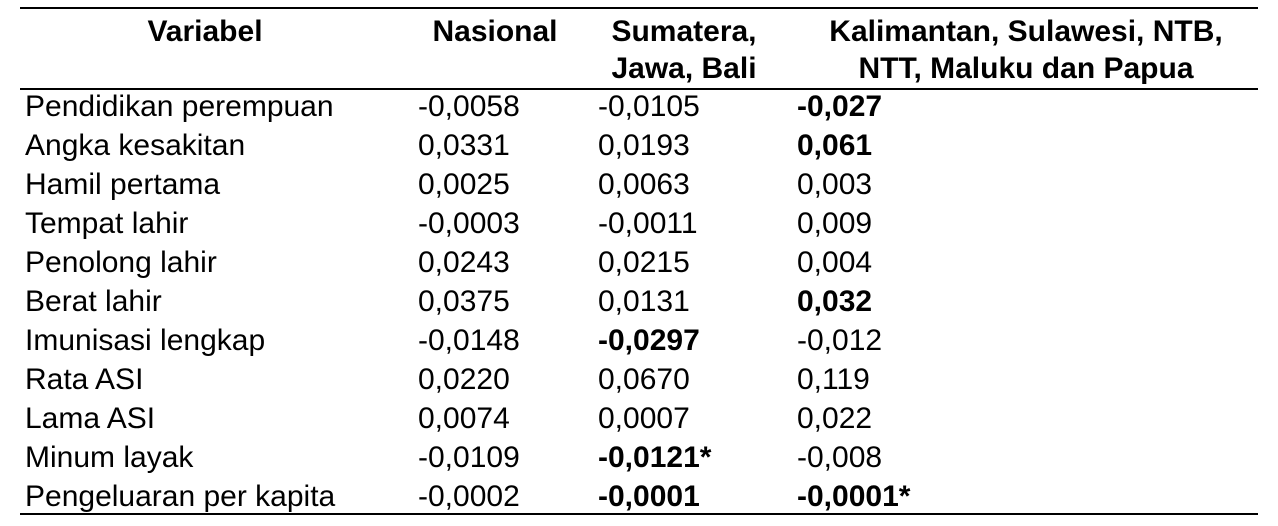 Image resolution: width=1278 pixels, height=526 pixels. Describe the element at coordinates (835, 262) in the screenshot. I see `value-cell: 0,004` at that location.